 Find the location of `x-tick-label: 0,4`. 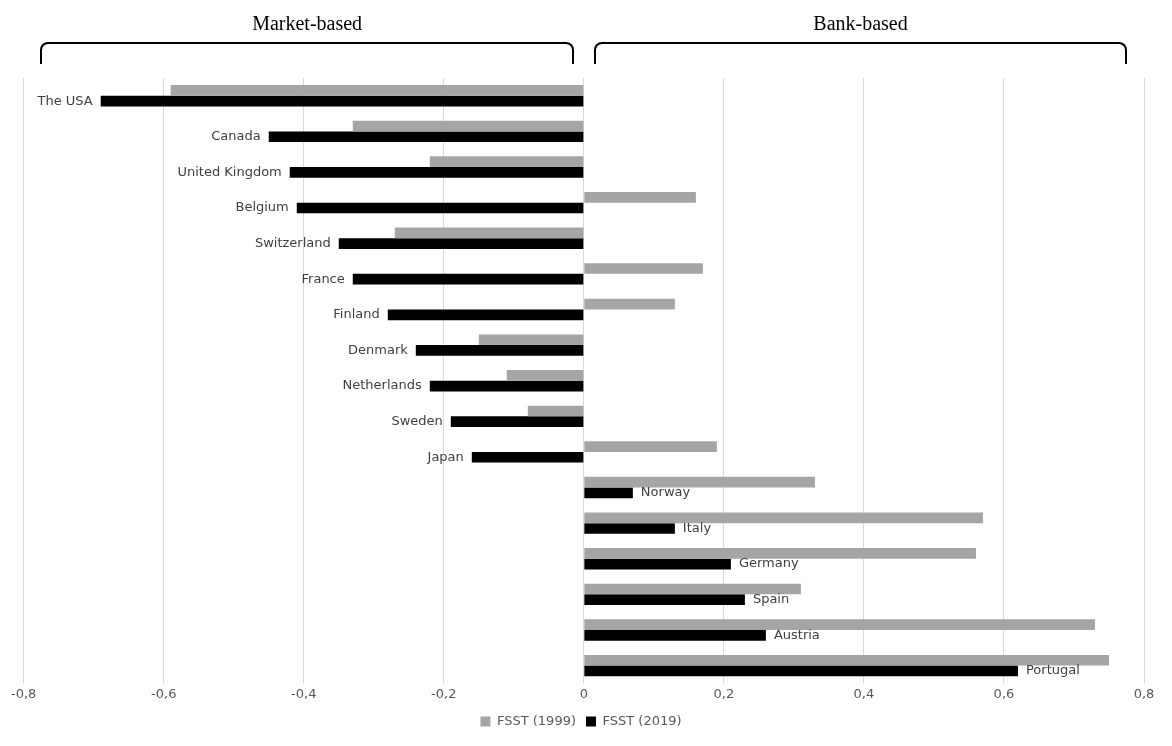

x-tick-label: 0,4 is located at coordinates (864, 693).